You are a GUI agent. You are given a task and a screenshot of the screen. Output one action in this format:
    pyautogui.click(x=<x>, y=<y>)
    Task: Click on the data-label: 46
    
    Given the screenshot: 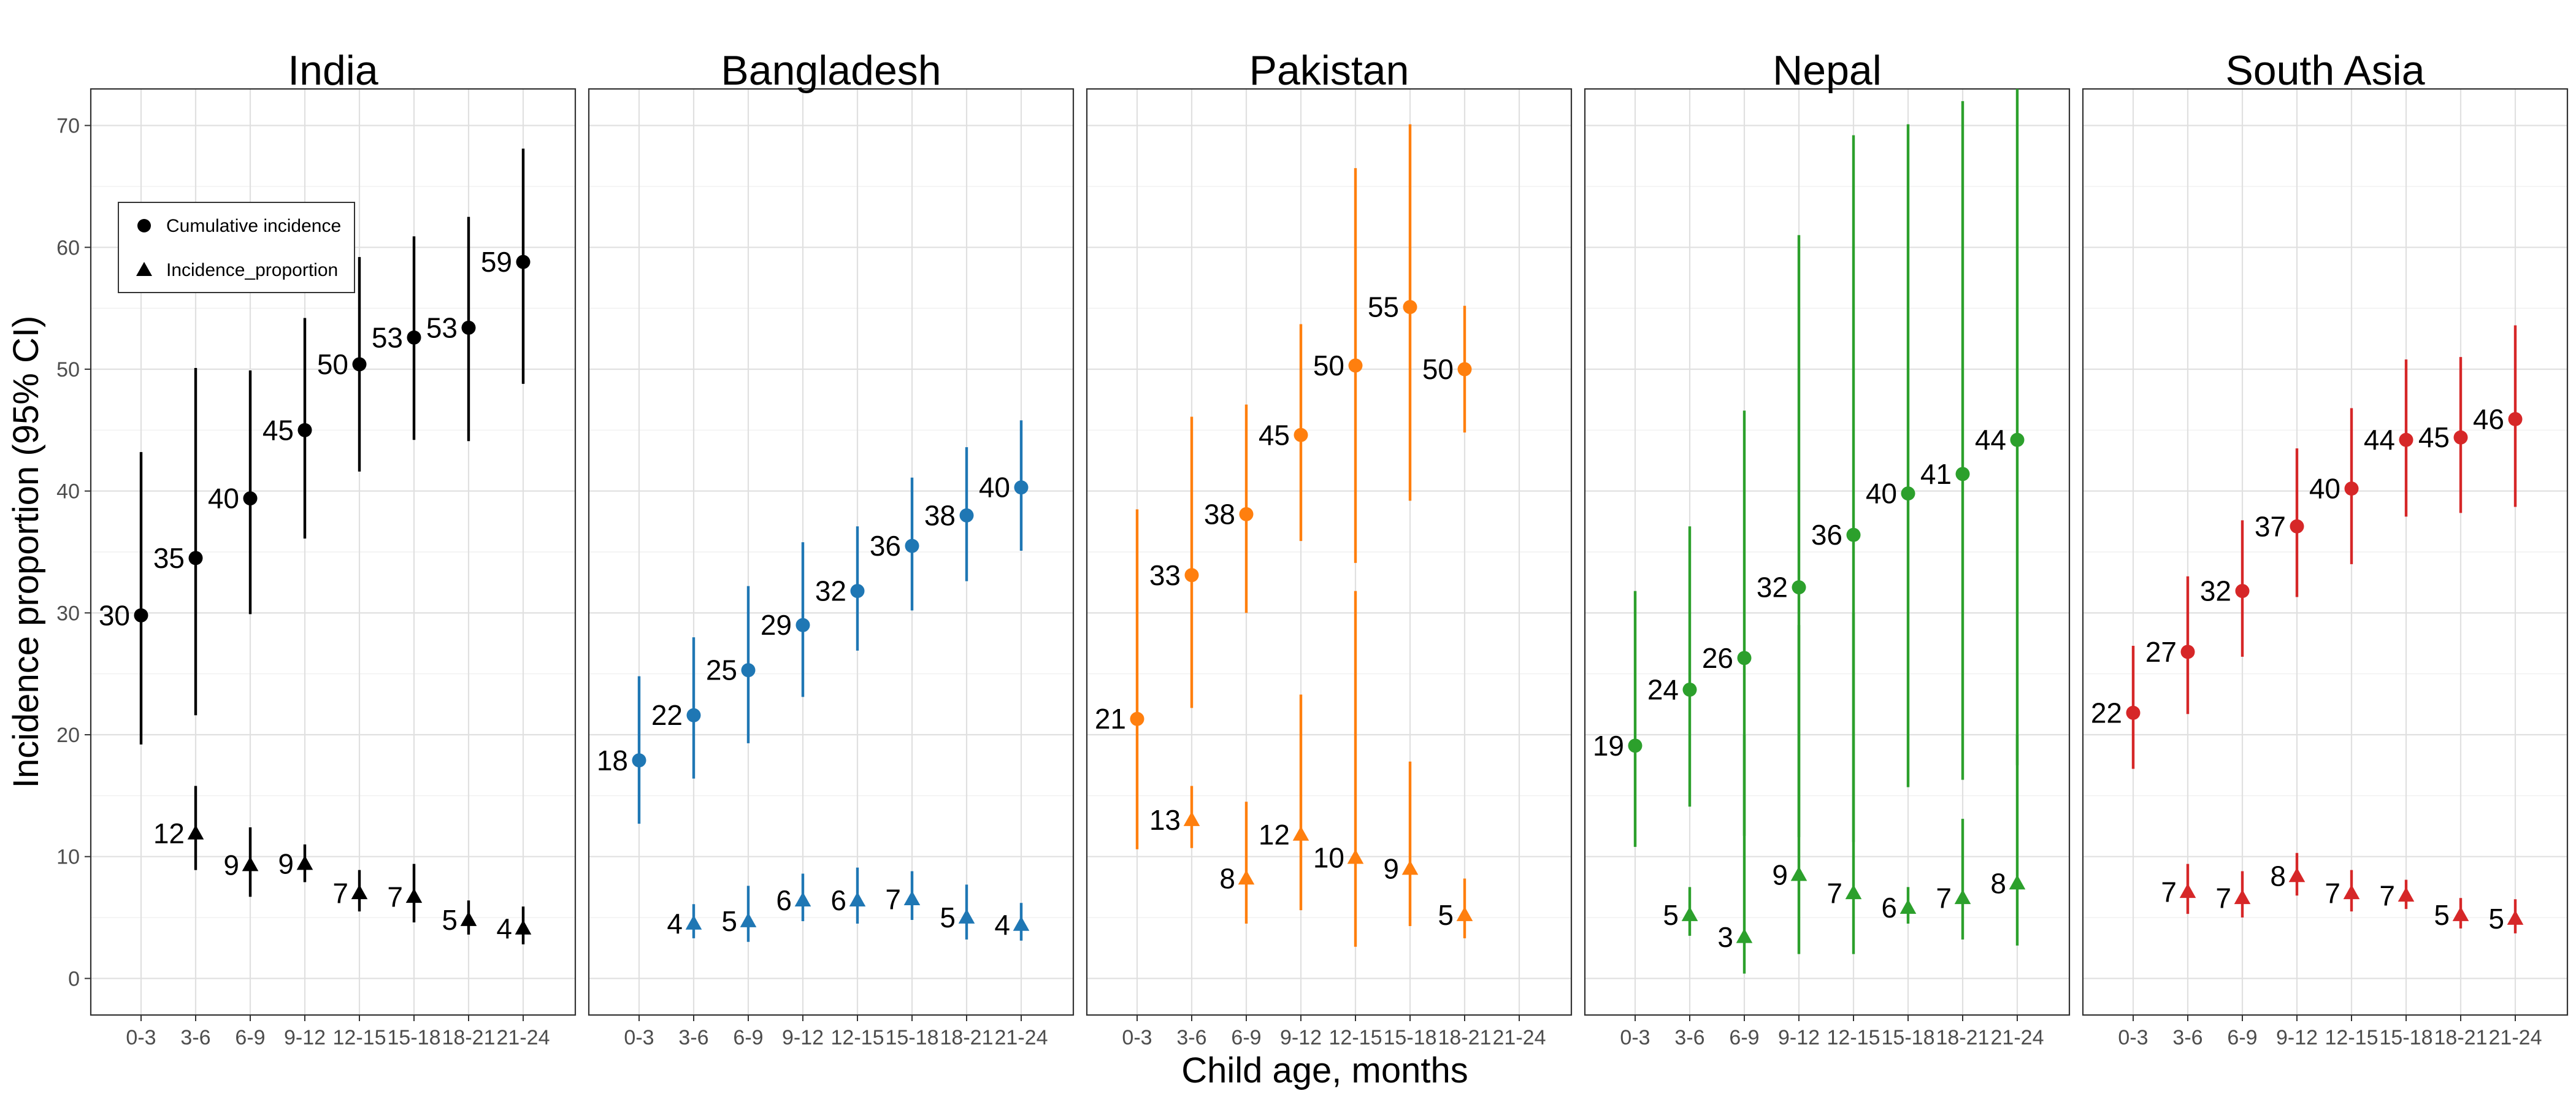 What is the action you would take?
    pyautogui.click(x=2488, y=419)
    